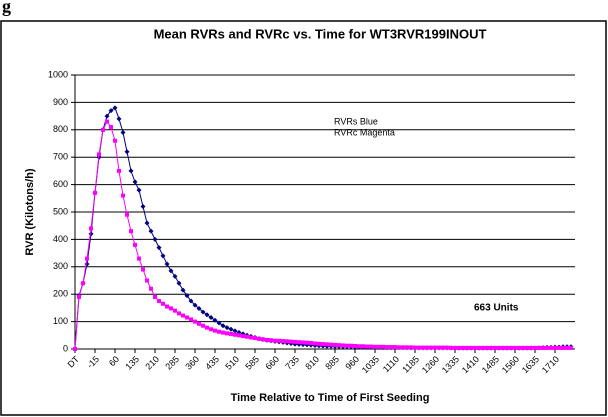  I want to click on y-tick-label: 200, so click(60, 294).